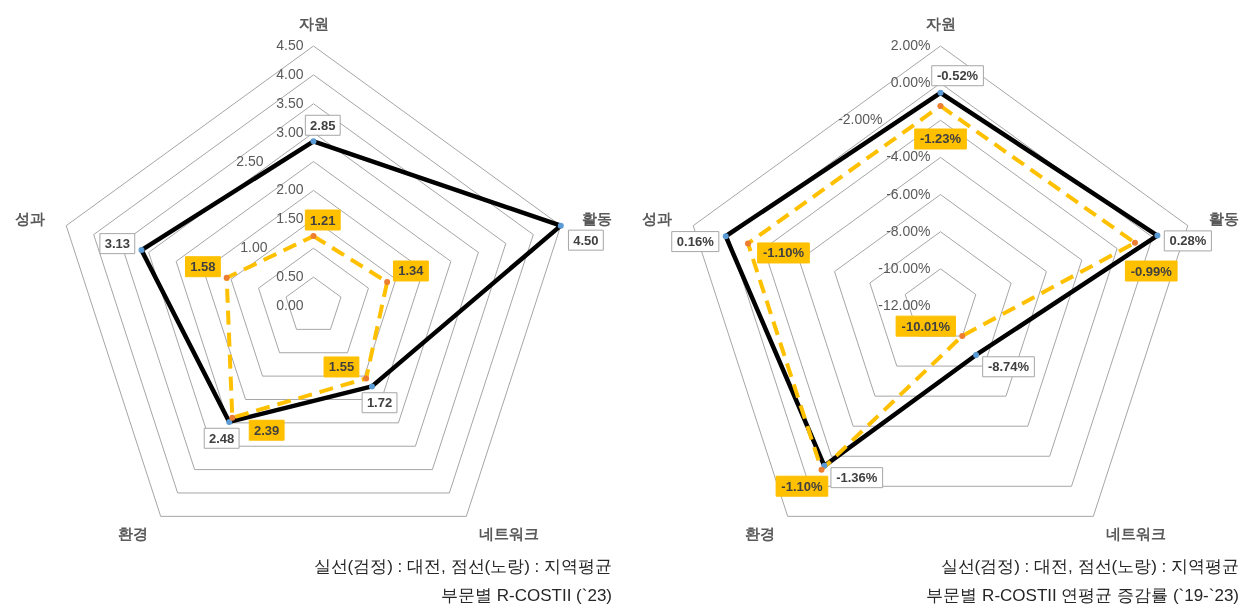 The width and height of the screenshot is (1254, 612). What do you see at coordinates (222, 438) in the screenshot?
I see `data-label: 2.48` at bounding box center [222, 438].